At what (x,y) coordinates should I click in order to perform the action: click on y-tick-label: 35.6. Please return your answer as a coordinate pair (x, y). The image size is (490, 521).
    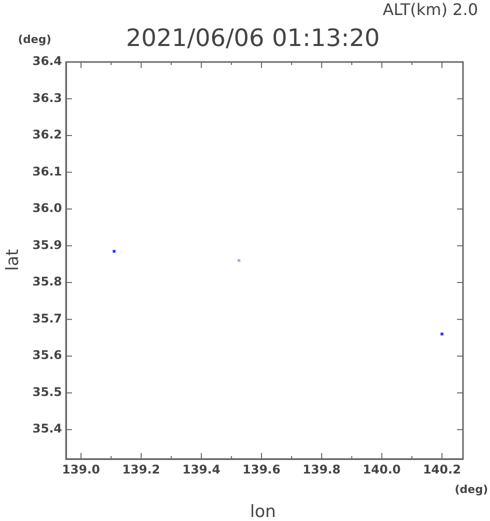
    Looking at the image, I should click on (47, 355).